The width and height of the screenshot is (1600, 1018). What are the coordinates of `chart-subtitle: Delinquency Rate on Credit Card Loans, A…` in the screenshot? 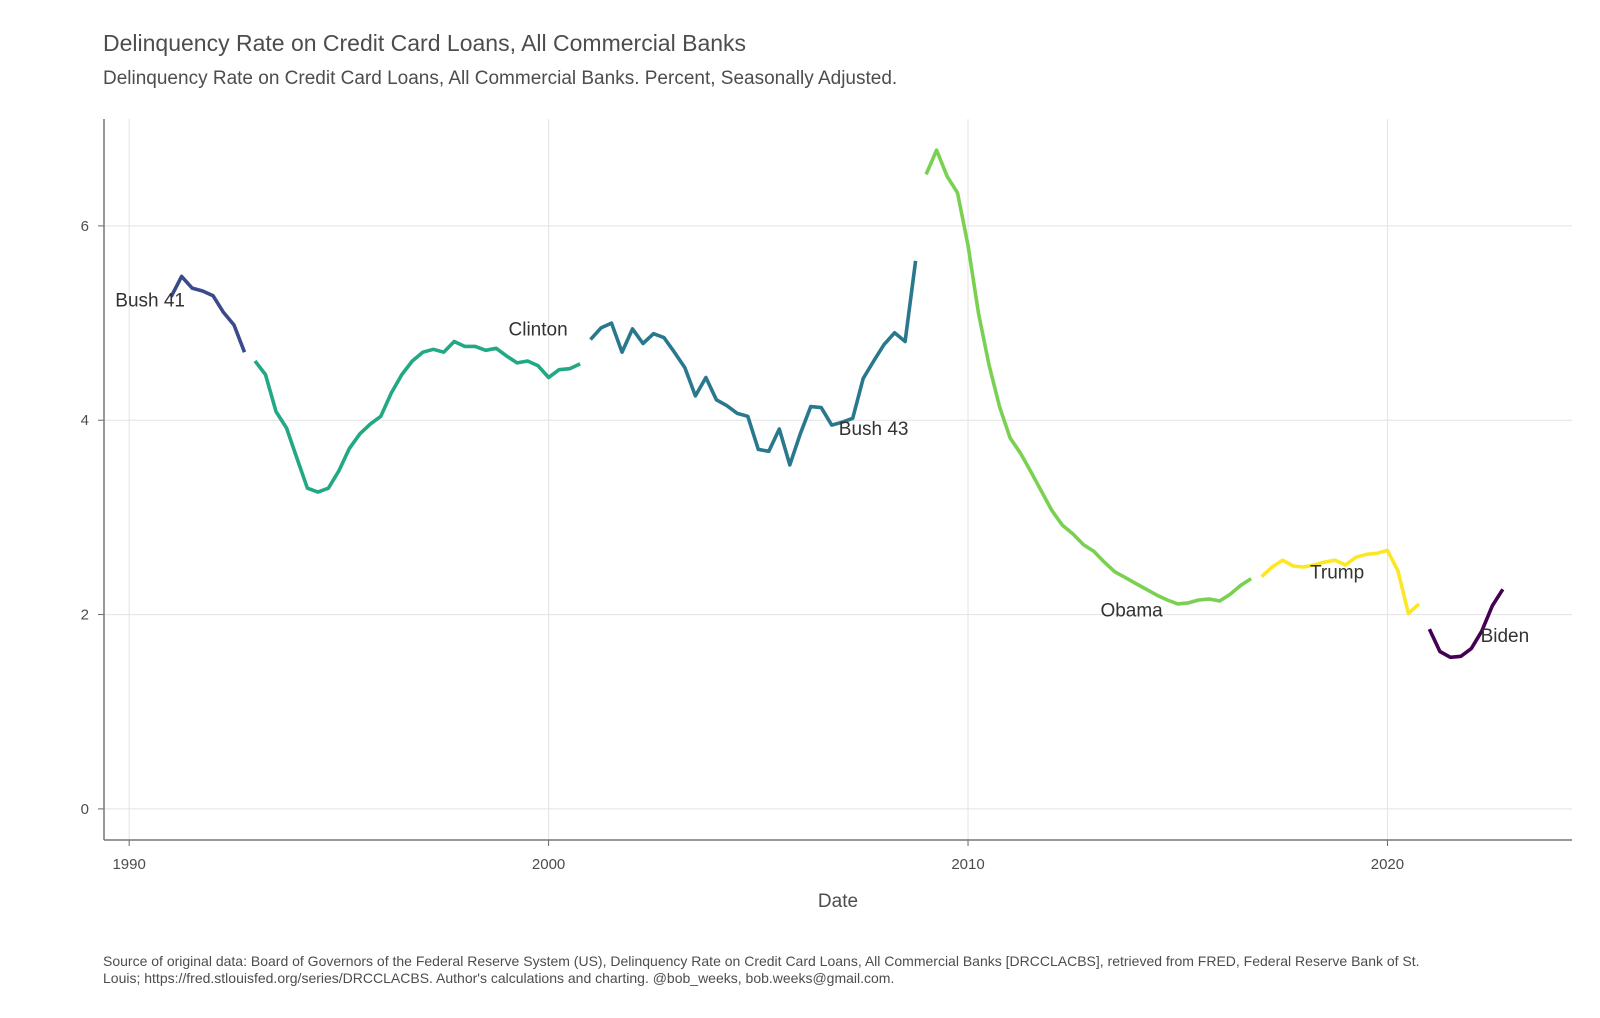 It's located at (500, 78).